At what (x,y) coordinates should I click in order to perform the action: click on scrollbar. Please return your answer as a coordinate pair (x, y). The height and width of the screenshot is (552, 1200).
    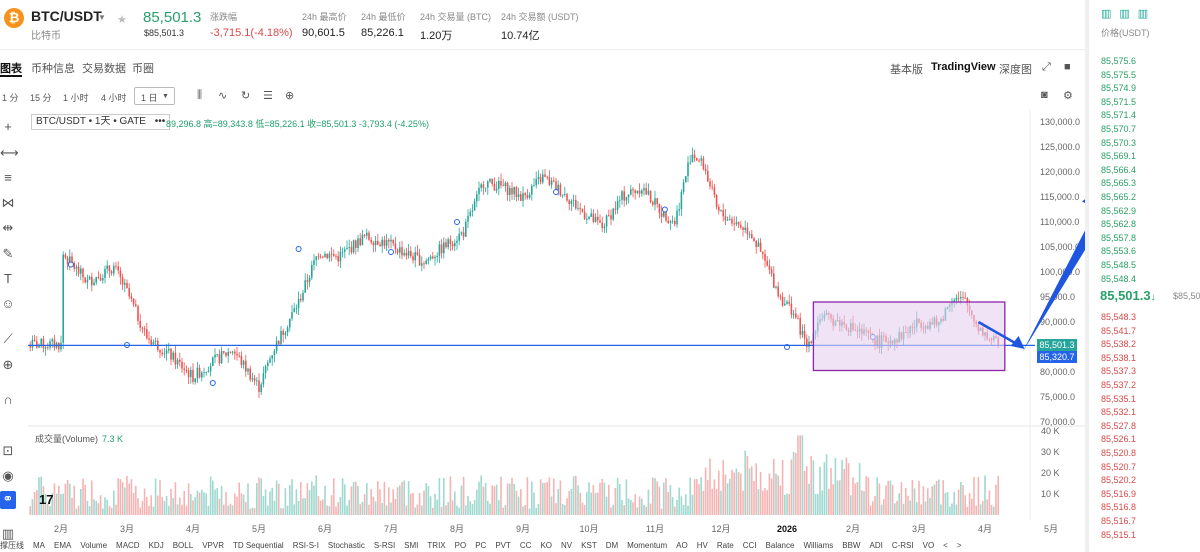
    Looking at the image, I should click on (1086, 276).